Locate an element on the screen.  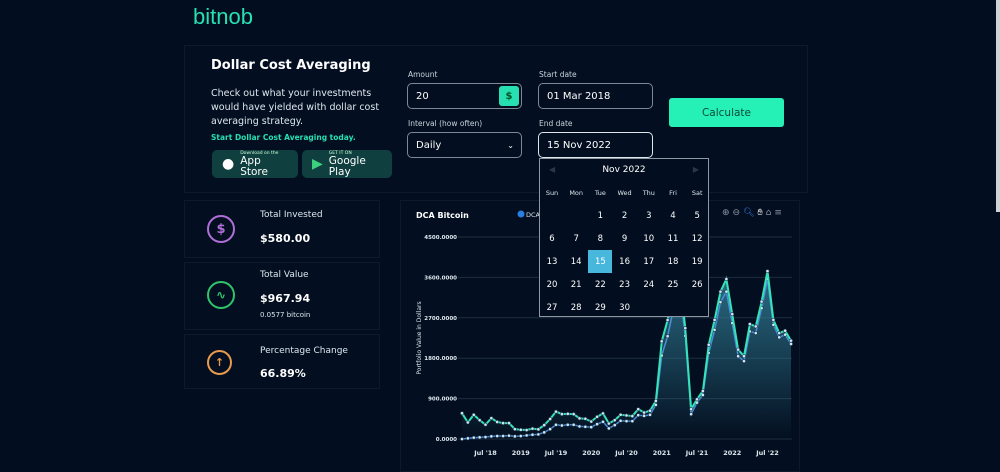
start-date-input: 01 Mar 2018 is located at coordinates (595, 96).